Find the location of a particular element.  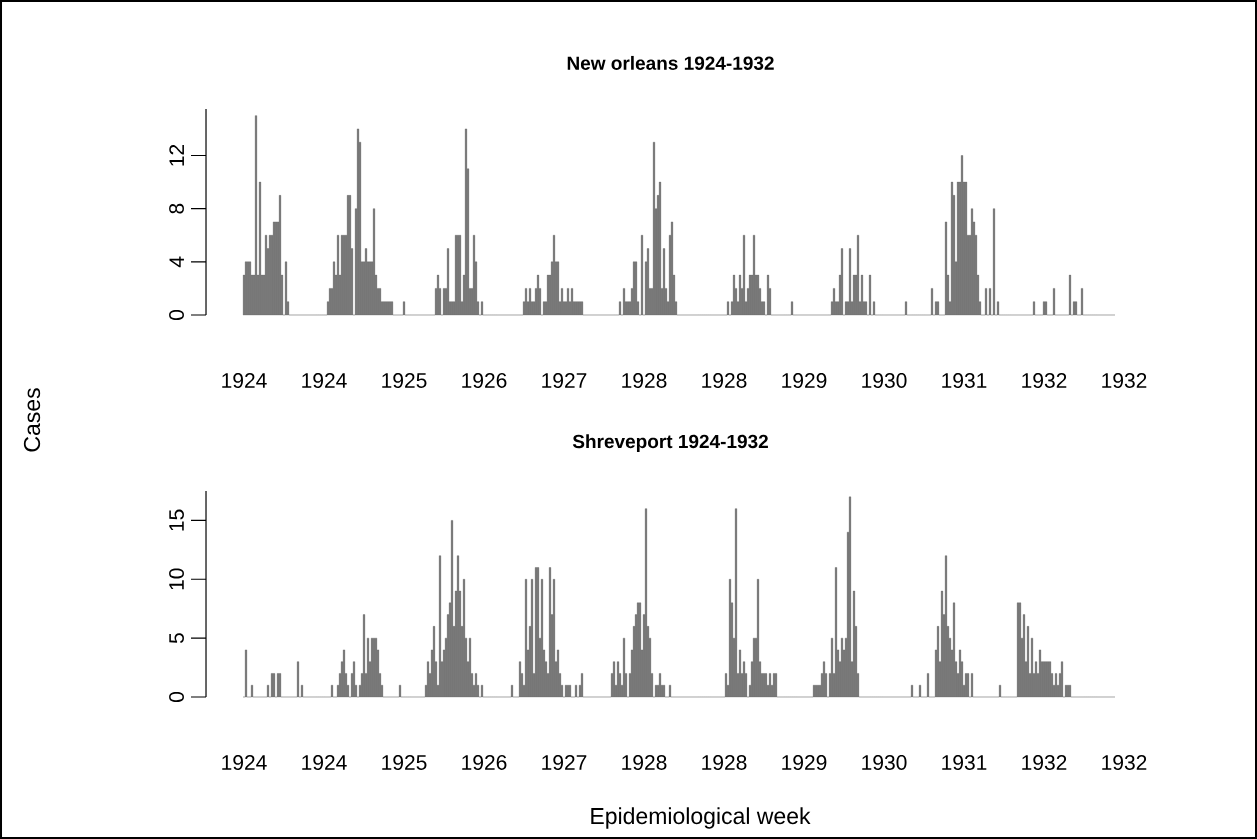

y-tick-label: 5 is located at coordinates (176, 638).